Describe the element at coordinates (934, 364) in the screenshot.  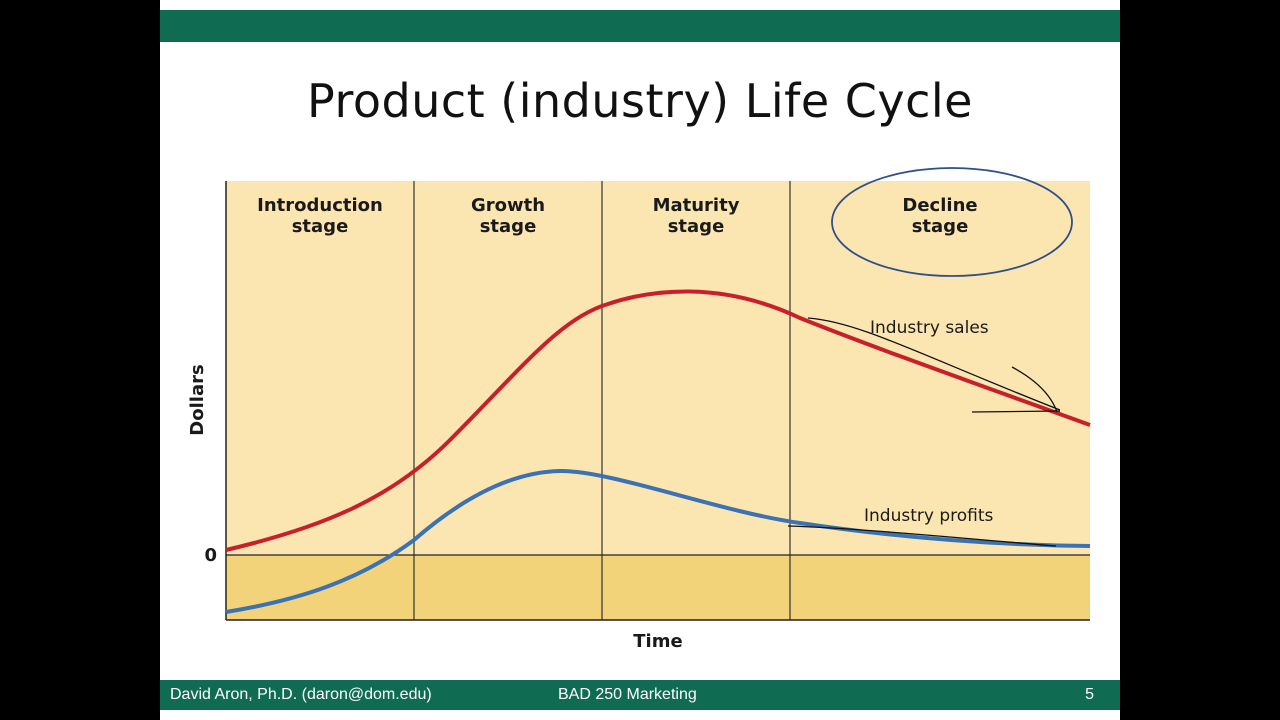
I see `sales-annotation-stroke` at that location.